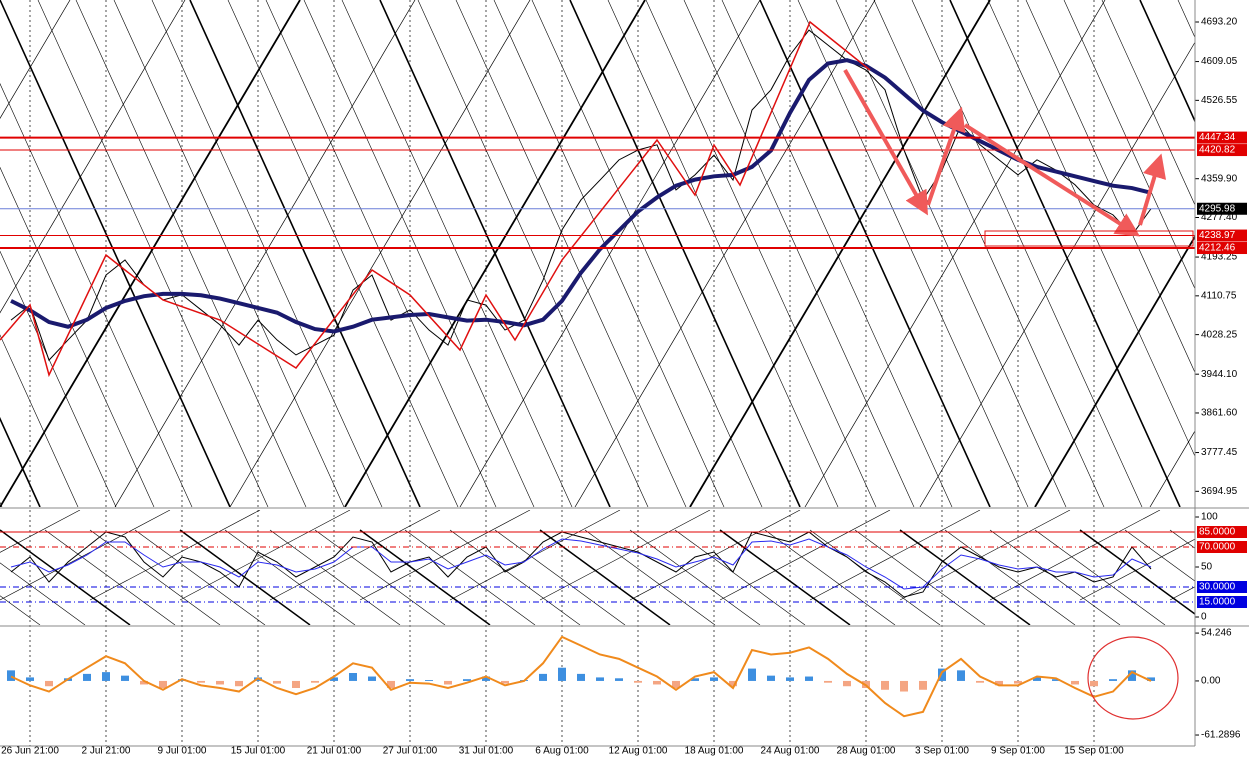 This screenshot has height=757, width=1249. Describe the element at coordinates (1217, 150) in the screenshot. I see `level-label: 4420.82` at that location.